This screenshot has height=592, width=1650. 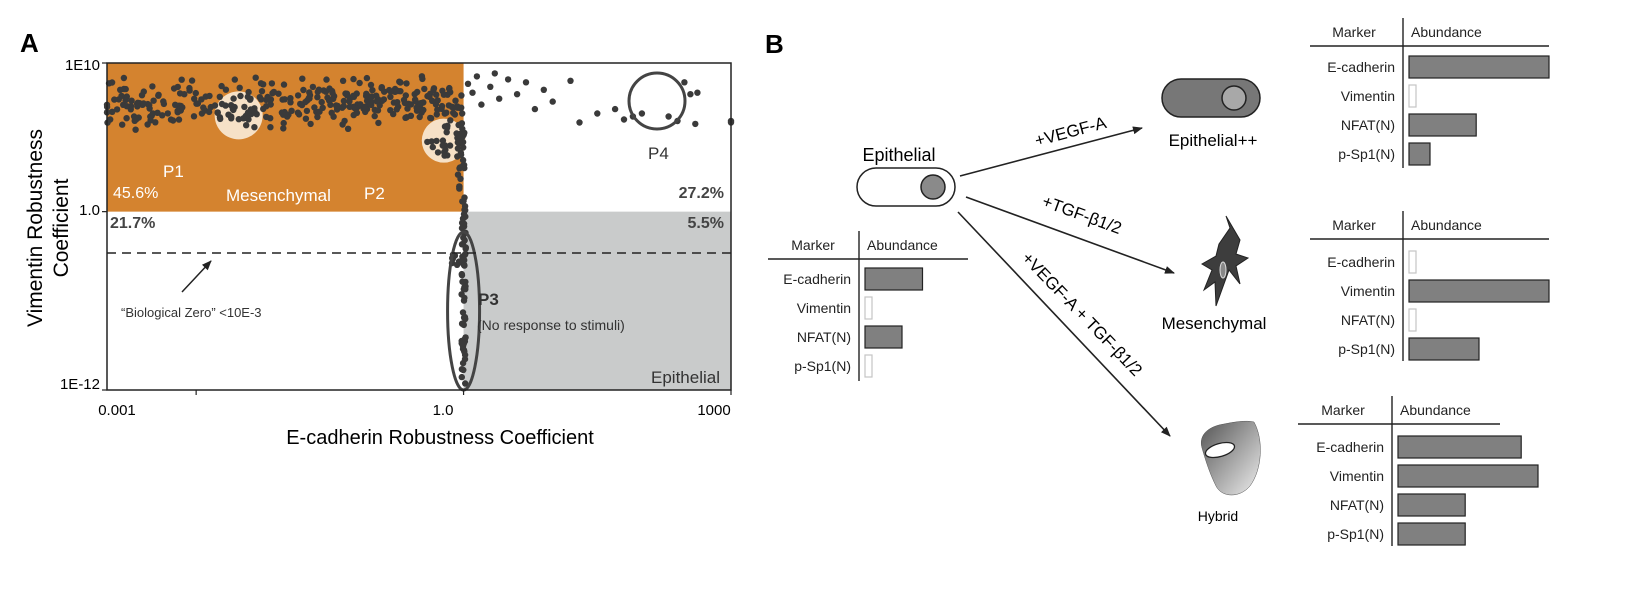 I want to click on mesenchymal-percent: 45.6%, so click(x=135, y=193).